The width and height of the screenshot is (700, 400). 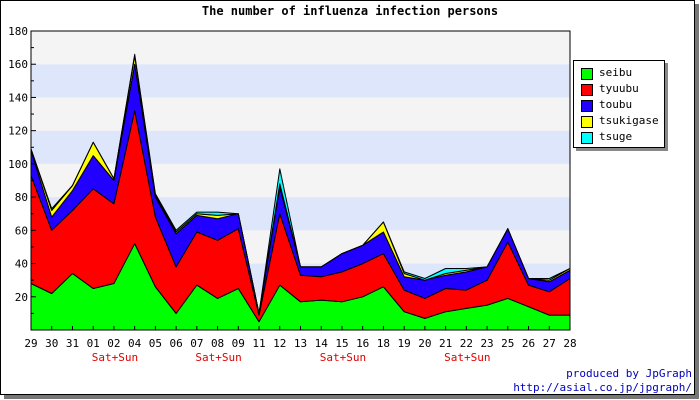 I want to click on x-tick-label: 30, so click(x=51, y=343).